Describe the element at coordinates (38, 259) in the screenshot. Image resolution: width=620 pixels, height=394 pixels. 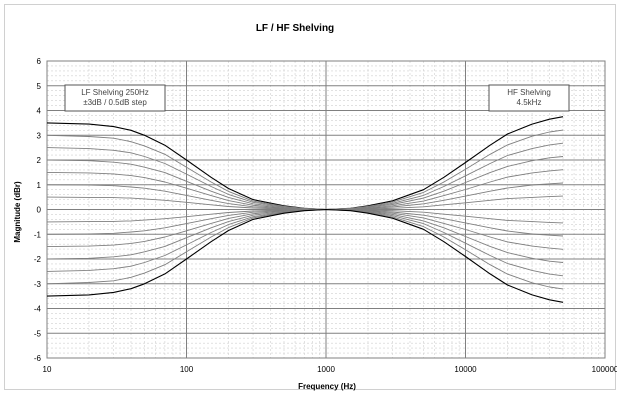
I see `y-tick-label: -2` at that location.